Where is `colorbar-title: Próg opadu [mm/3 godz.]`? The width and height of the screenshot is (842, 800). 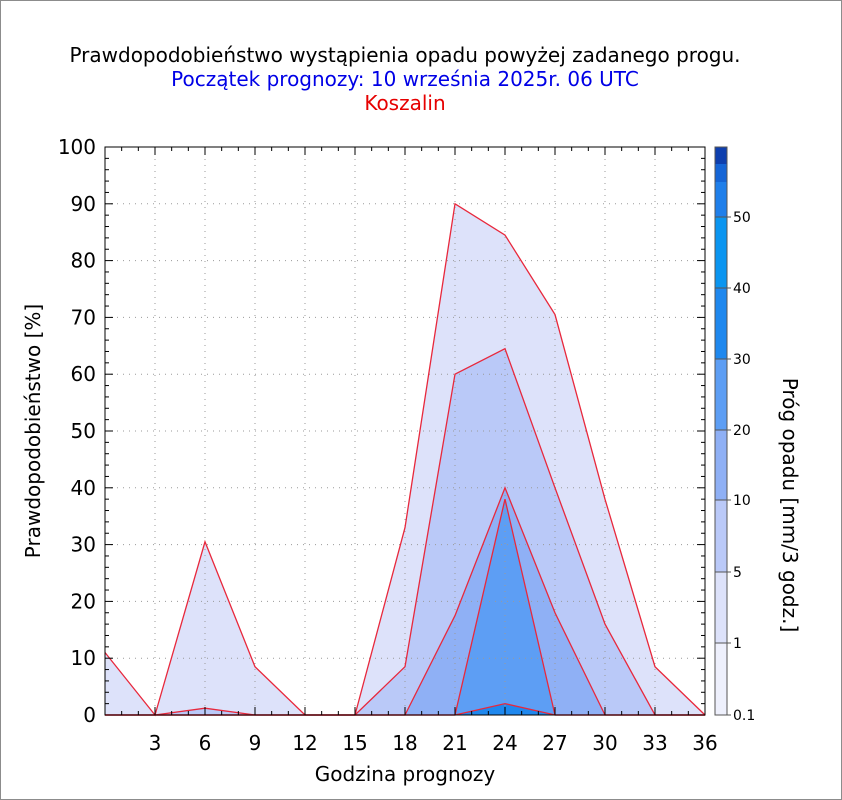 colorbar-title: Próg opadu [mm/3 godz.] is located at coordinates (790, 505).